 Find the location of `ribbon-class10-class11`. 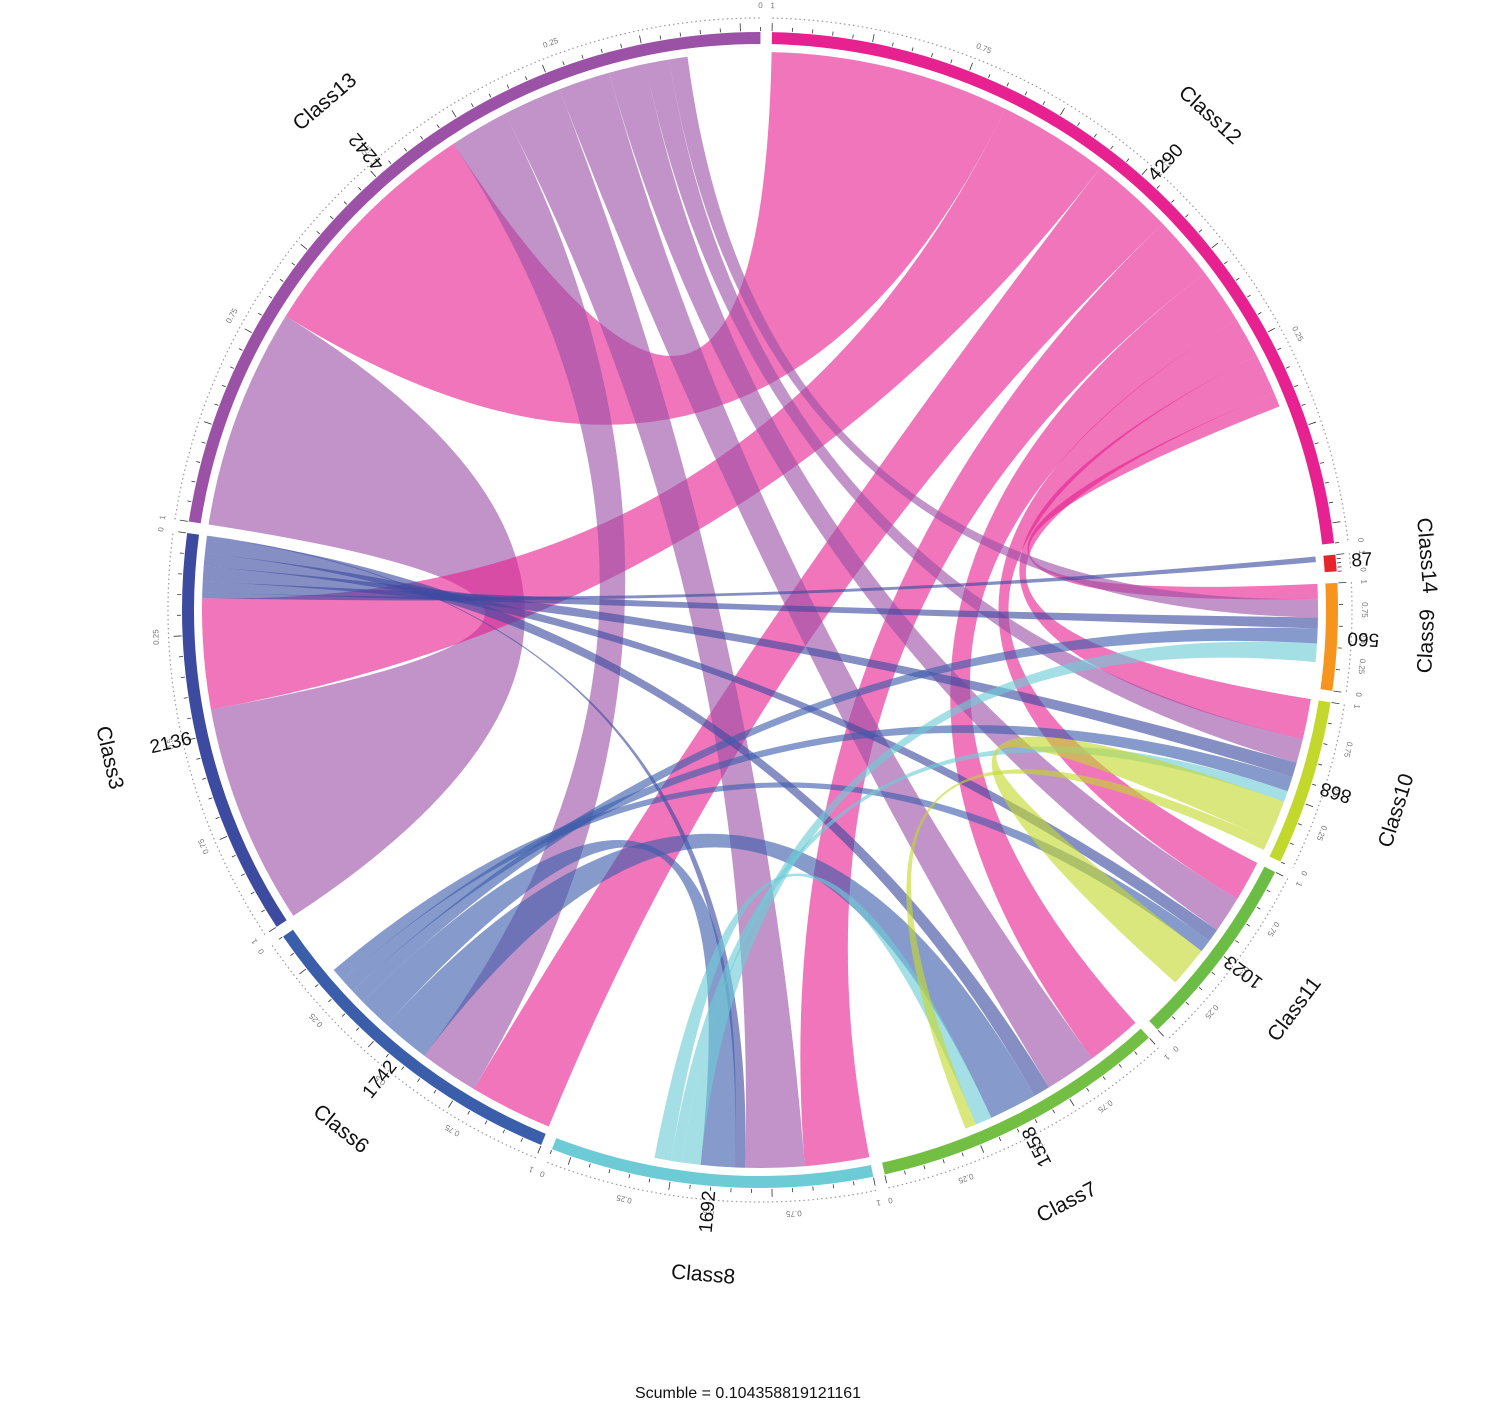

ribbon-class10-class11 is located at coordinates (1137, 859).